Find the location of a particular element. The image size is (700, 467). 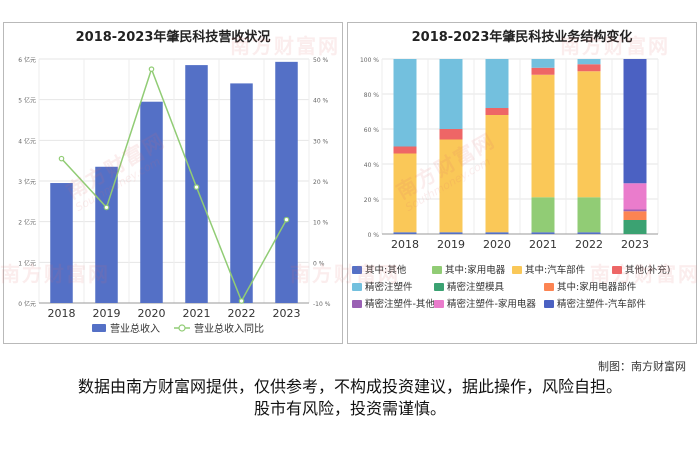

legend-label: 其中:其他 is located at coordinates (386, 270).